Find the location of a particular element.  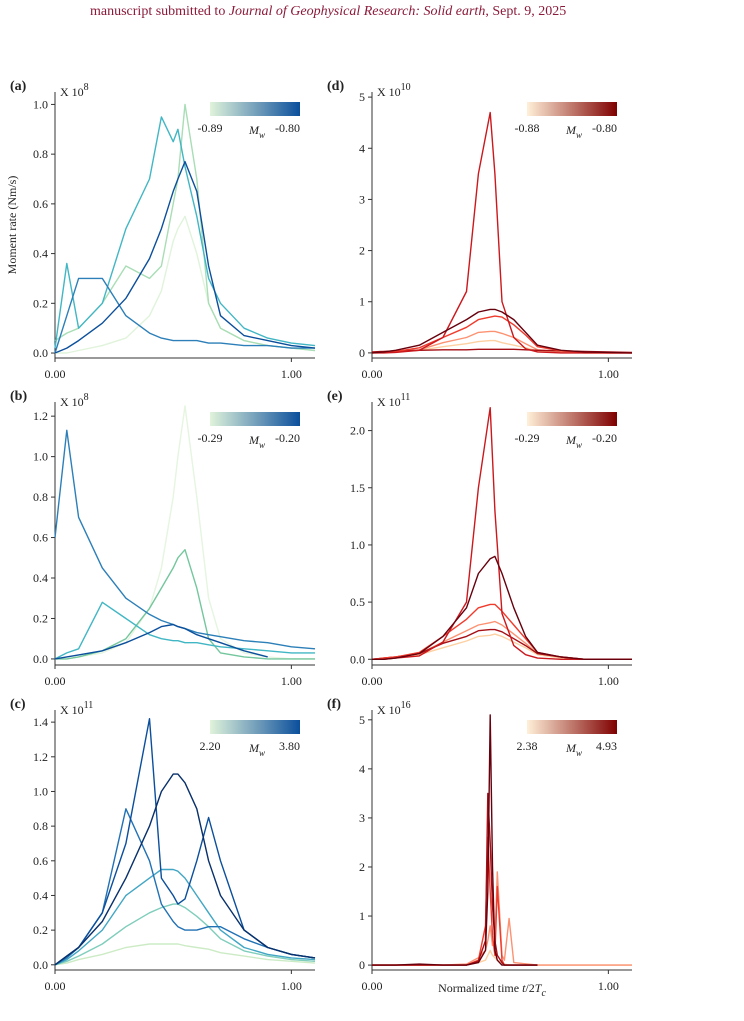

colorbar-tick-label: 2.38 is located at coordinates (527, 746).